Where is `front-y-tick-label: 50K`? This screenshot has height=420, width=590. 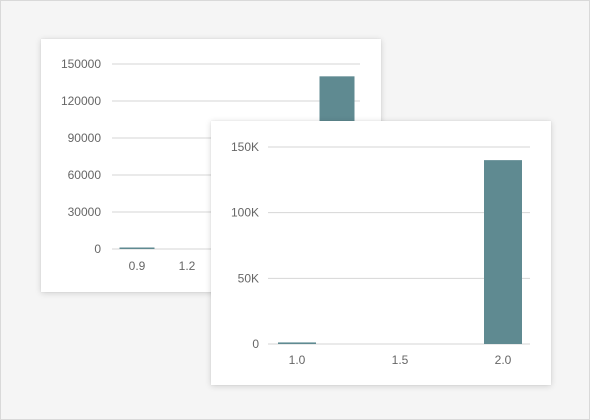
front-y-tick-label: 50K is located at coordinates (248, 278).